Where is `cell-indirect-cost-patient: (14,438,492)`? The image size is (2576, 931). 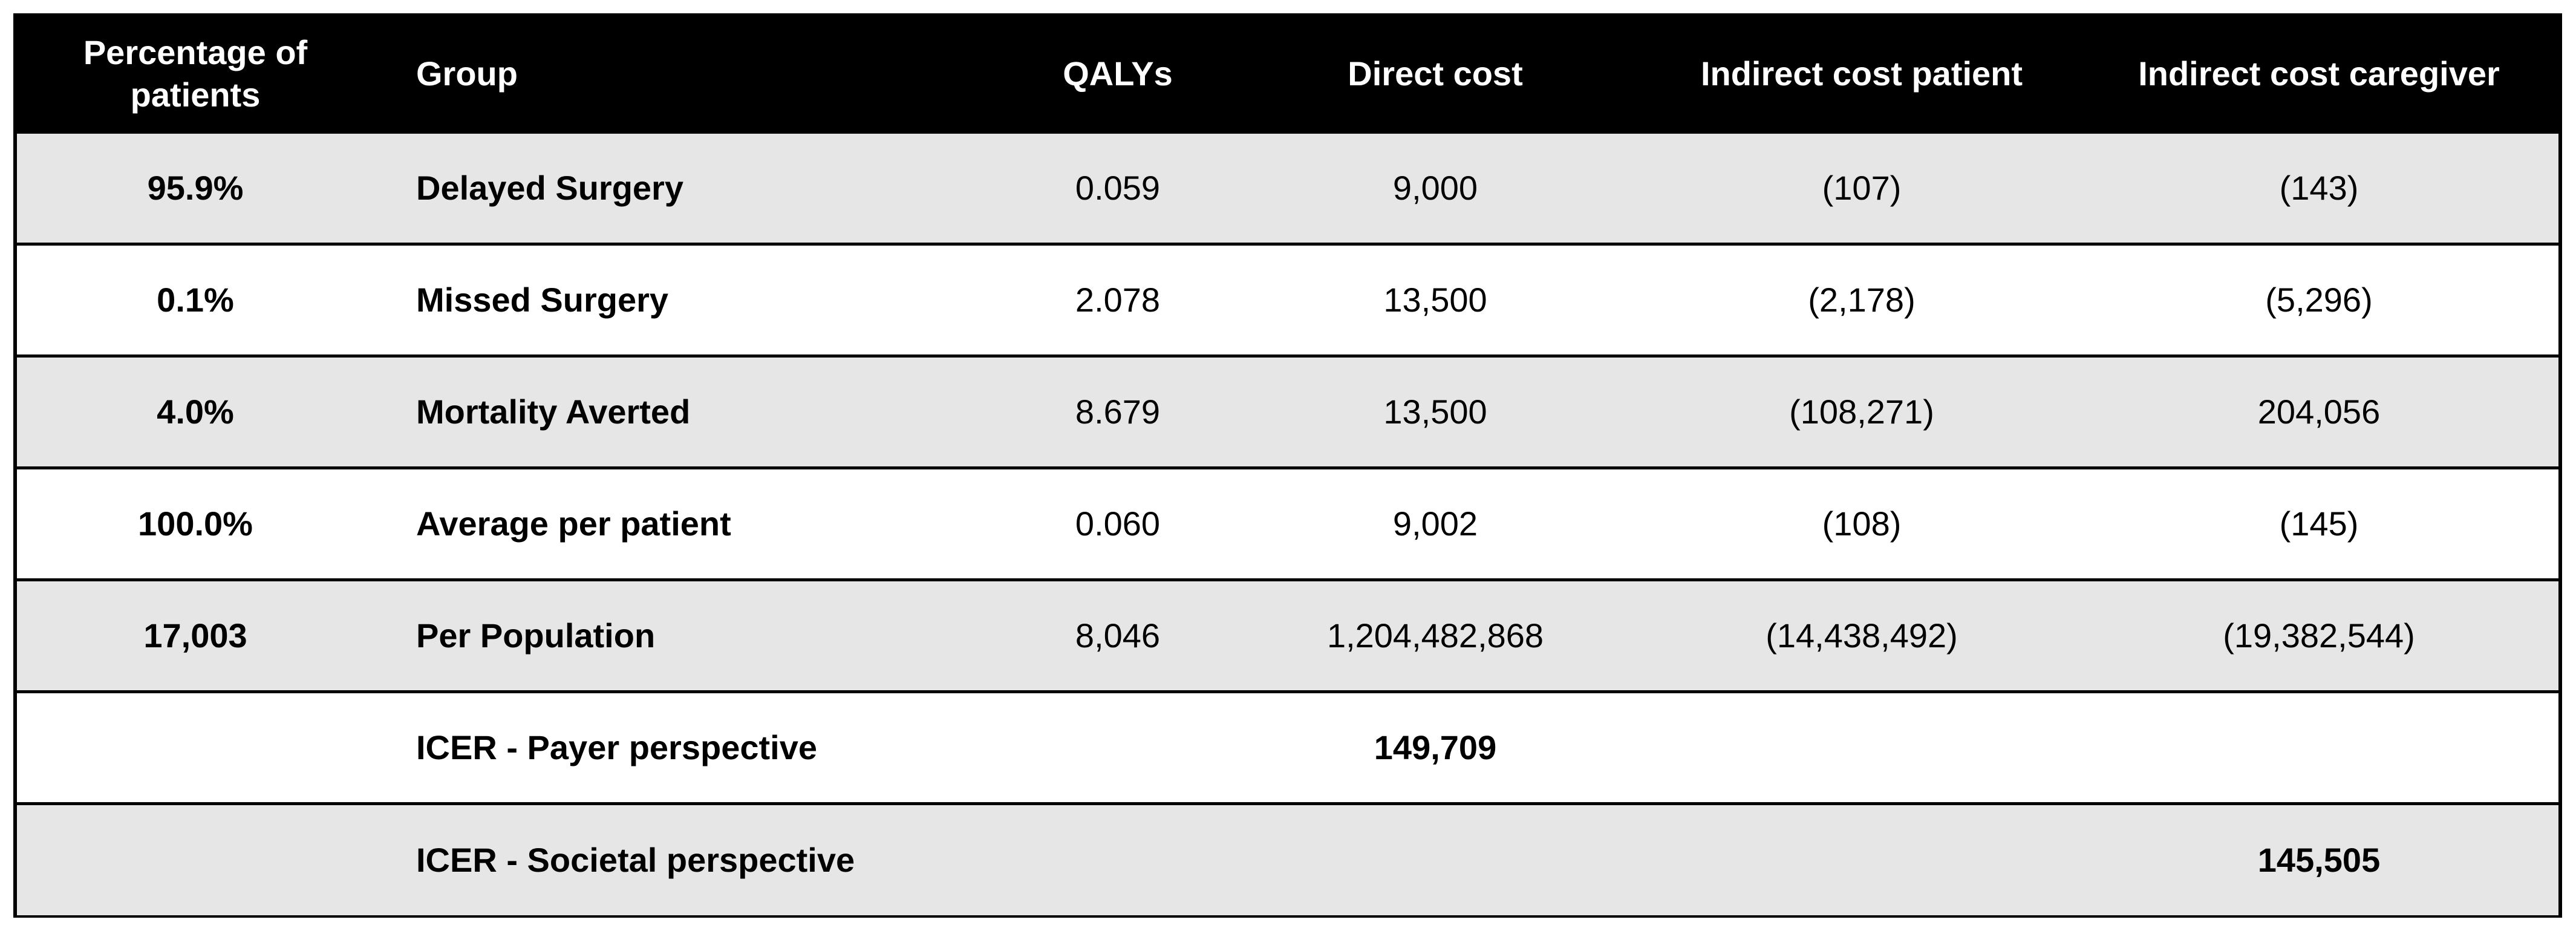
cell-indirect-cost-patient: (14,438,492) is located at coordinates (1862, 635).